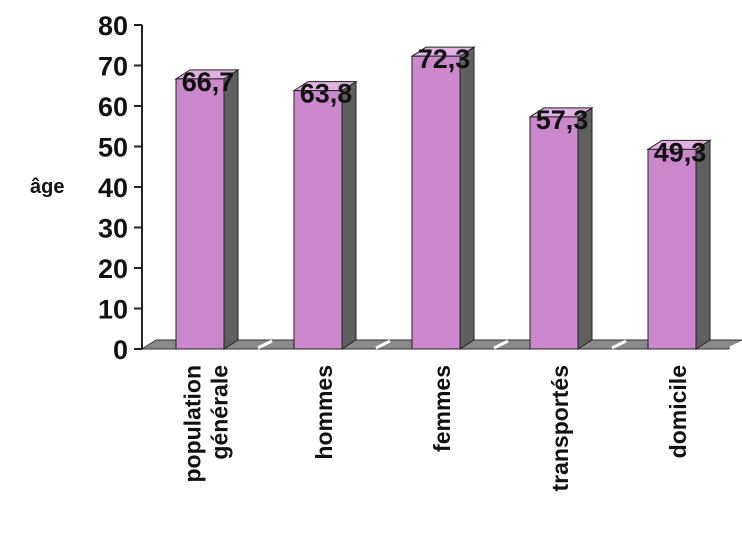 The image size is (742, 542). I want to click on x-category-label: femmes, so click(442, 408).